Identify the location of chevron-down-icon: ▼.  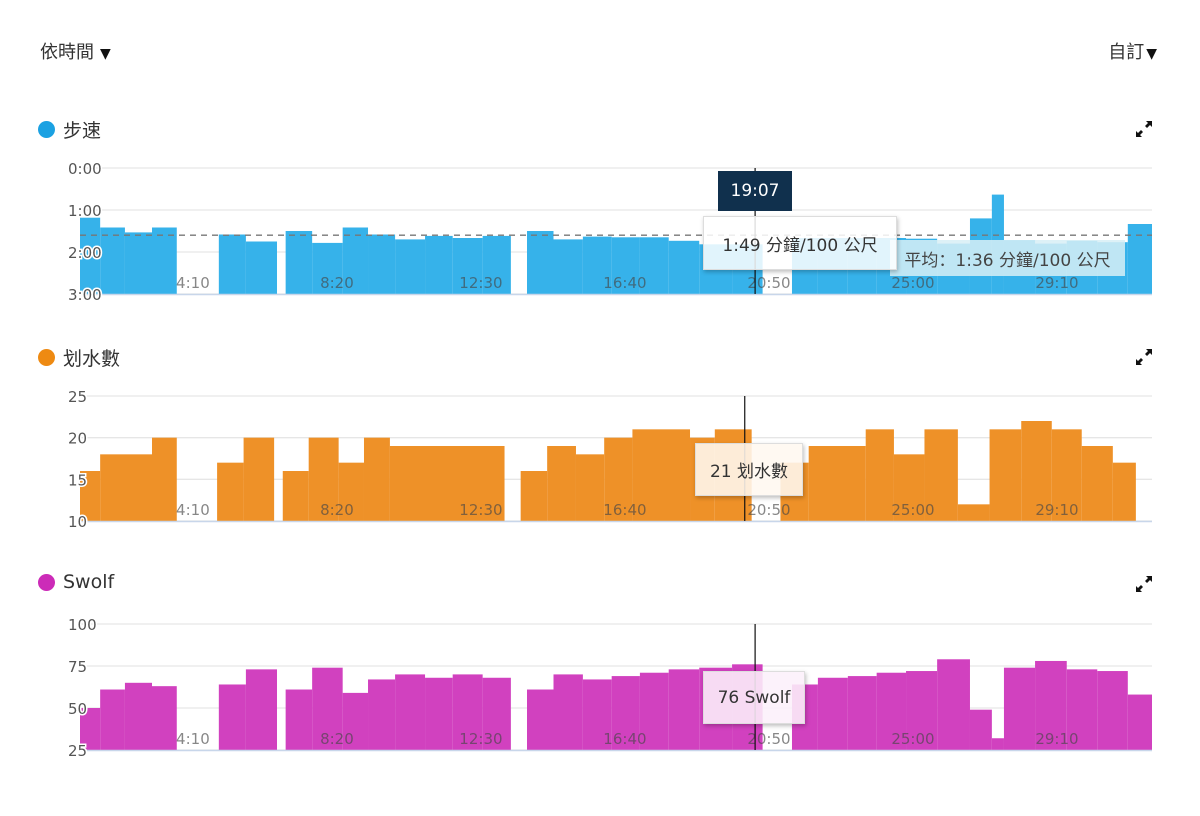
(1151, 54).